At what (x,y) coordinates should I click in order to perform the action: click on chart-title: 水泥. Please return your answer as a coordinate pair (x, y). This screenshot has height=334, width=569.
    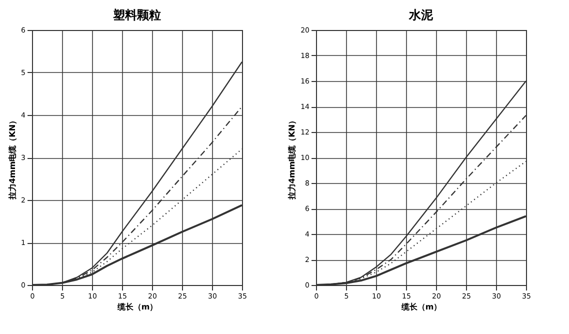
    Looking at the image, I should click on (421, 15).